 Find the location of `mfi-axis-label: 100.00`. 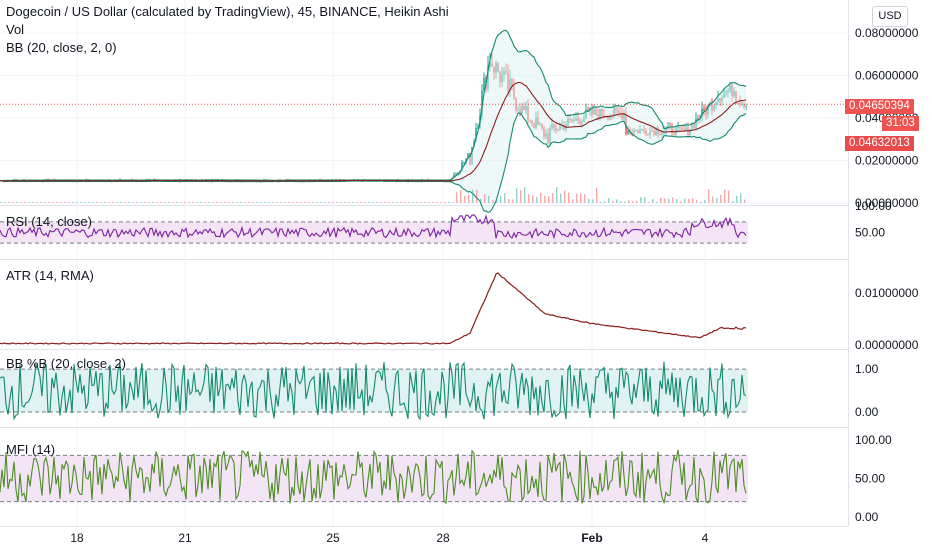

mfi-axis-label: 100.00 is located at coordinates (873, 440).